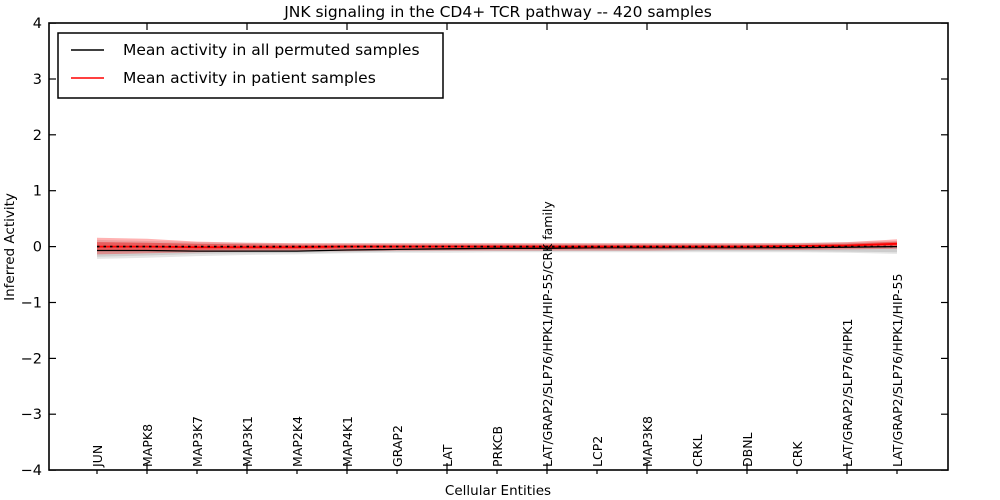  Describe the element at coordinates (37, 80) in the screenshot. I see `y-tick-label: 3` at that location.